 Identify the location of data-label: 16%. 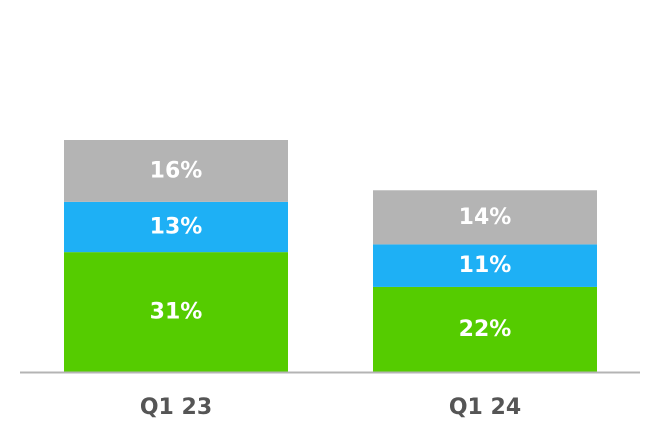
(176, 170).